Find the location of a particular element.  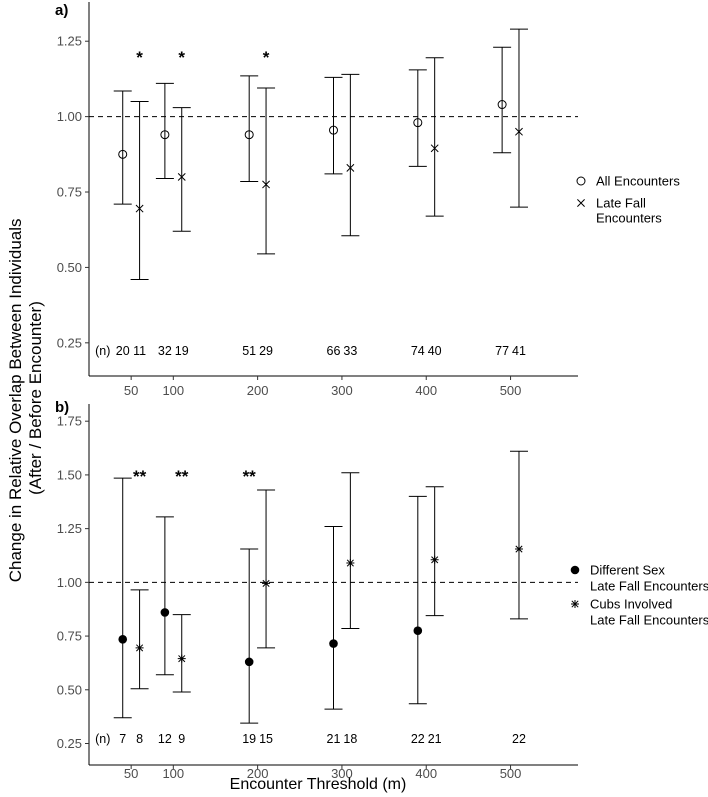

sample-size-label: 8 is located at coordinates (139, 739).